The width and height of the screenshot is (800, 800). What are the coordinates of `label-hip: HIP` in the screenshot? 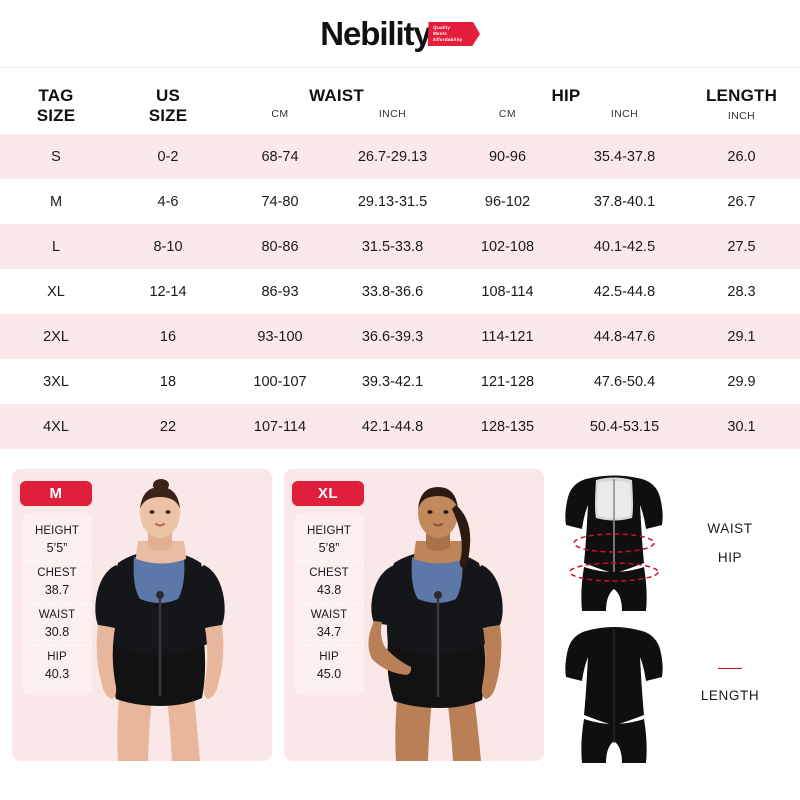 It's located at (730, 557).